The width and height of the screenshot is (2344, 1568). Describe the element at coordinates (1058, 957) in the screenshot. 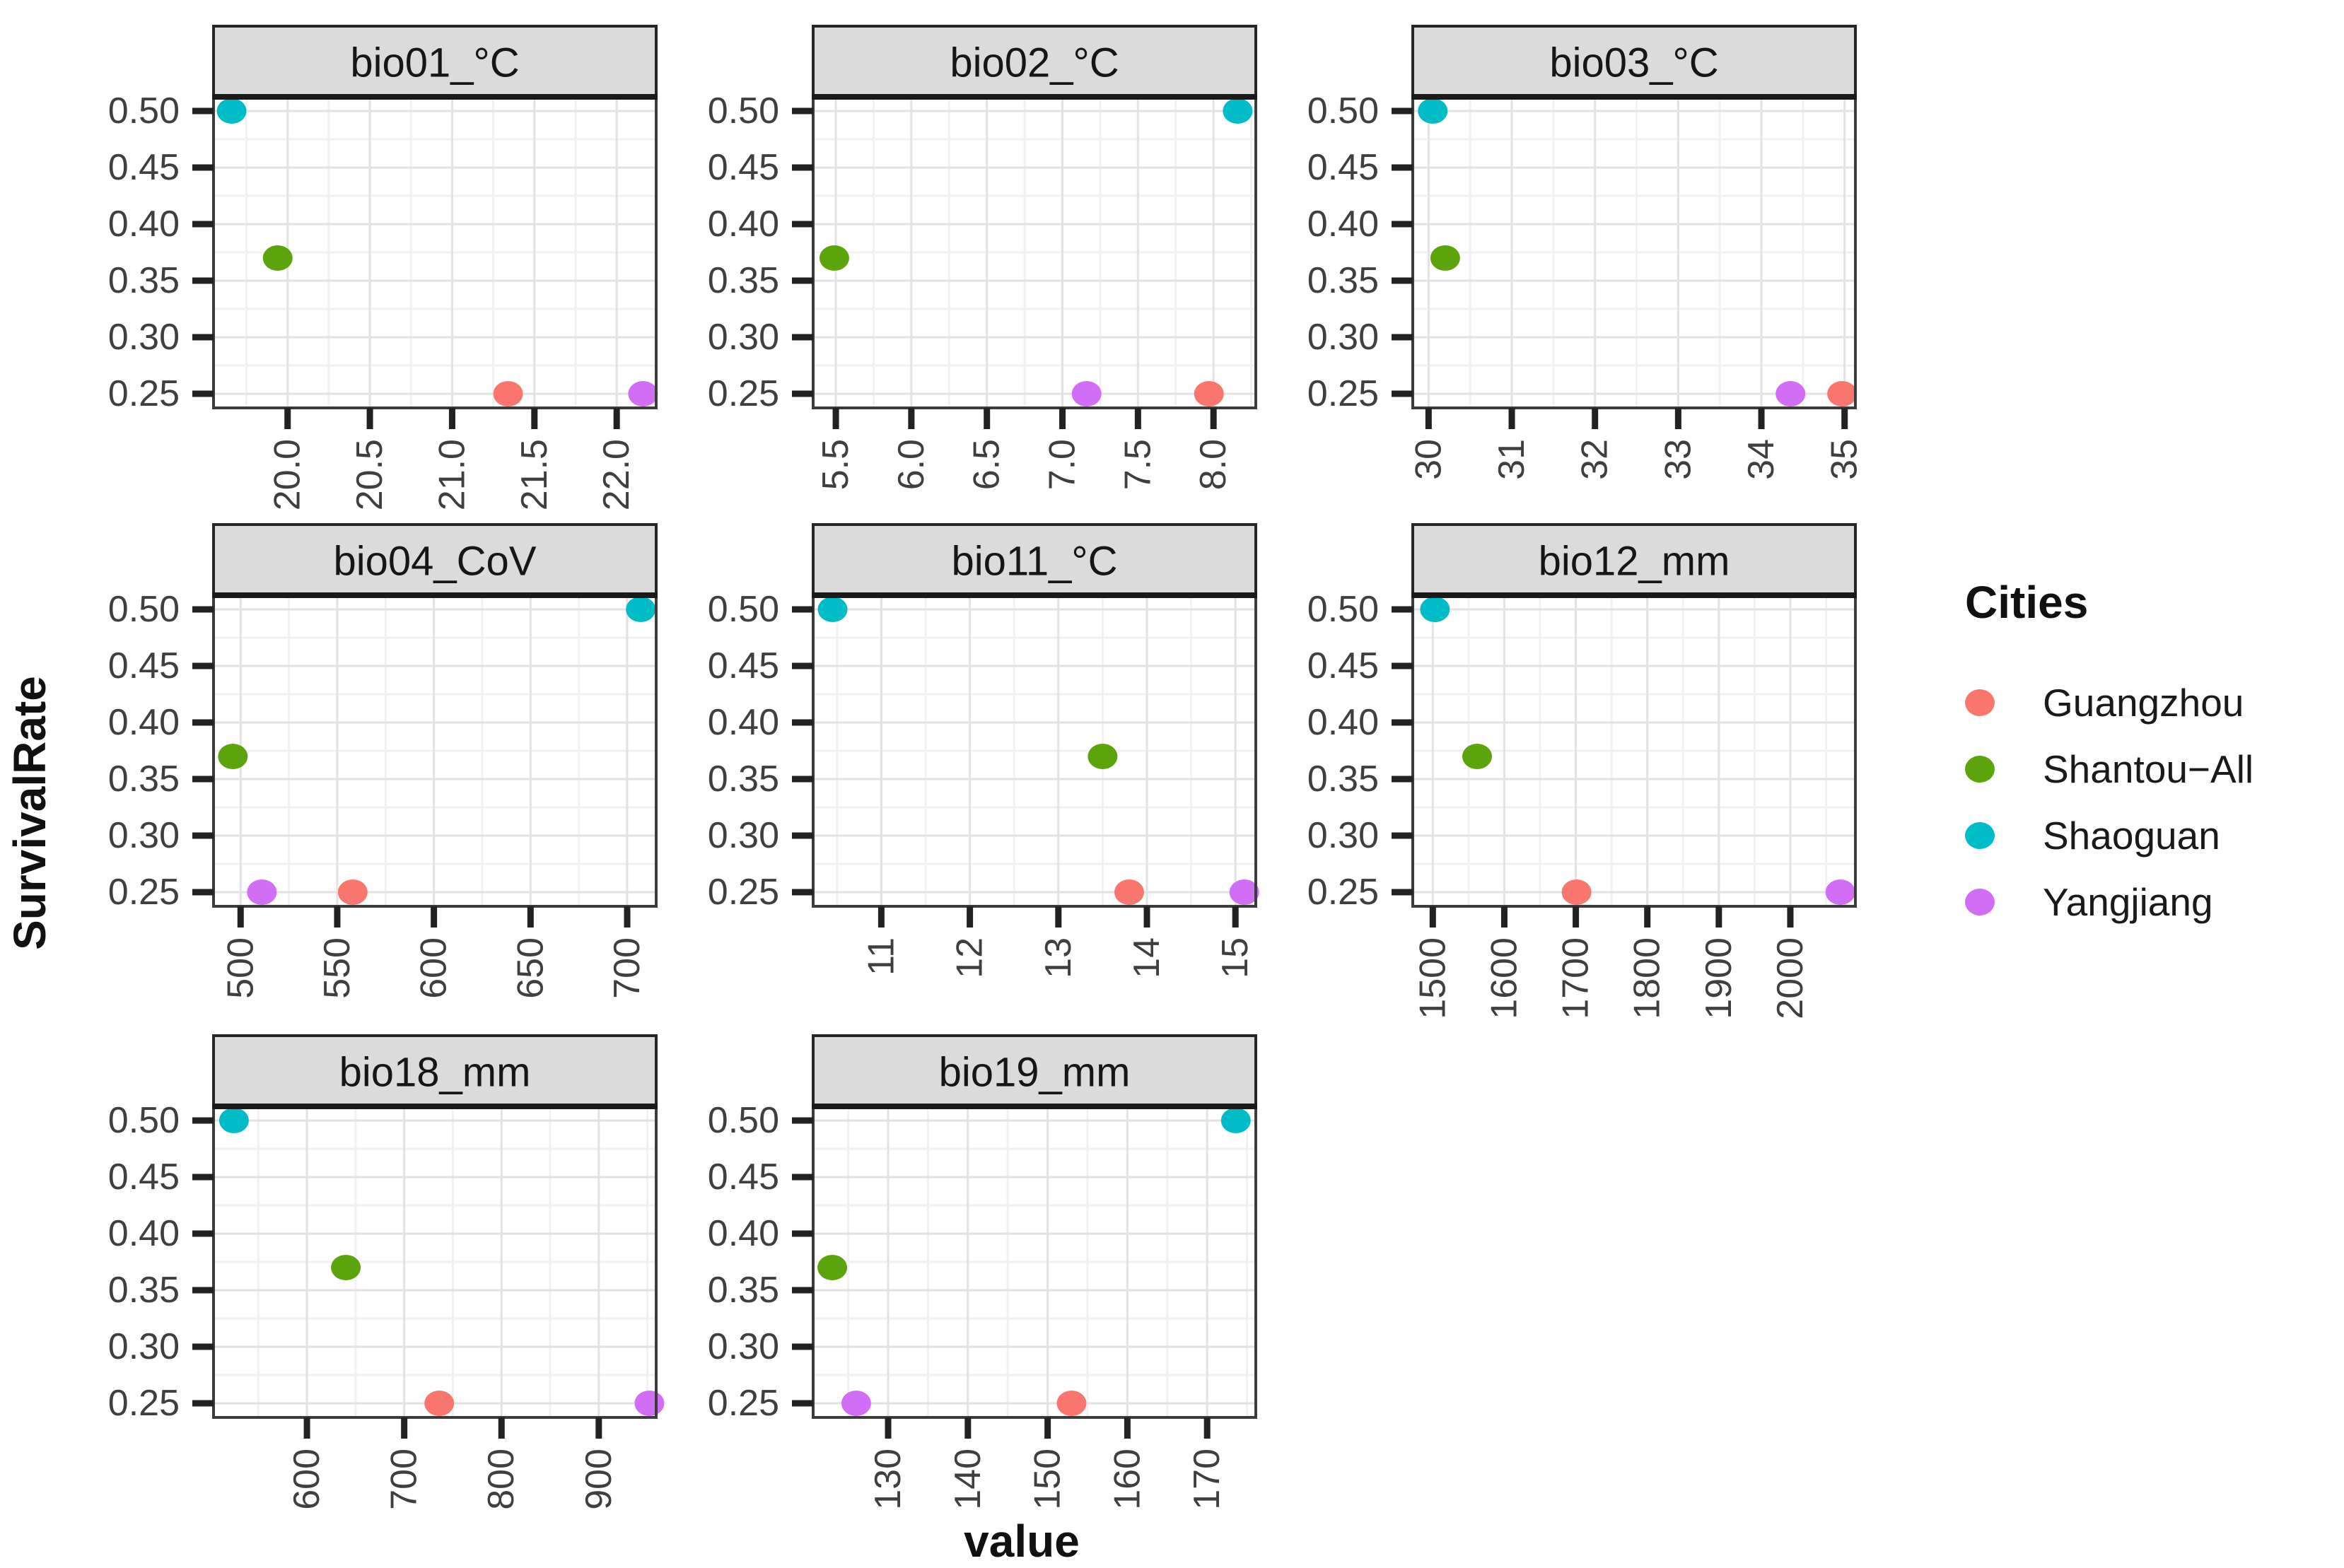

I see `x-tick-label: 13` at that location.